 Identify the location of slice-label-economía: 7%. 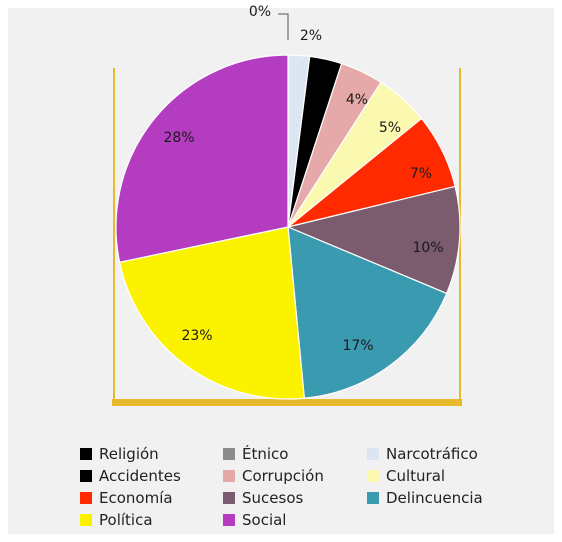
(421, 174).